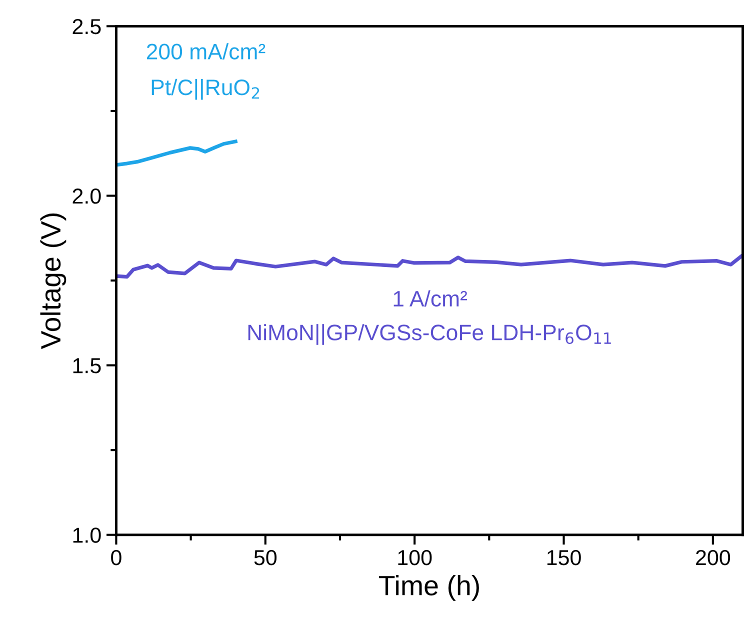 Image resolution: width=745 pixels, height=639 pixels. Describe the element at coordinates (564, 558) in the screenshot. I see `x-tick-label: 150` at that location.